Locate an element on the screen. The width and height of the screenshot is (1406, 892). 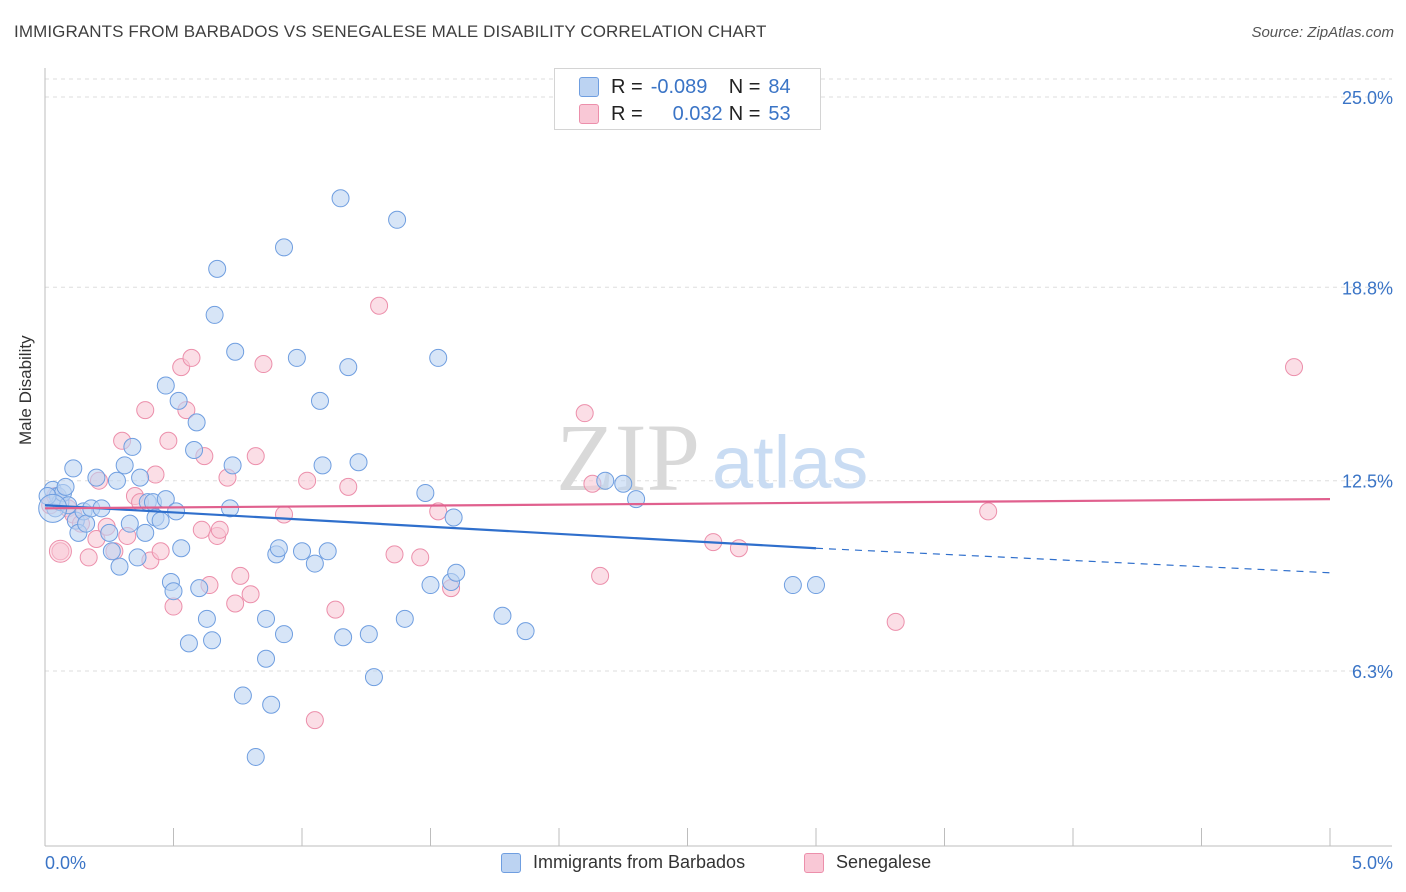
senegalese-legend-swatch is located at coordinates (814, 862).